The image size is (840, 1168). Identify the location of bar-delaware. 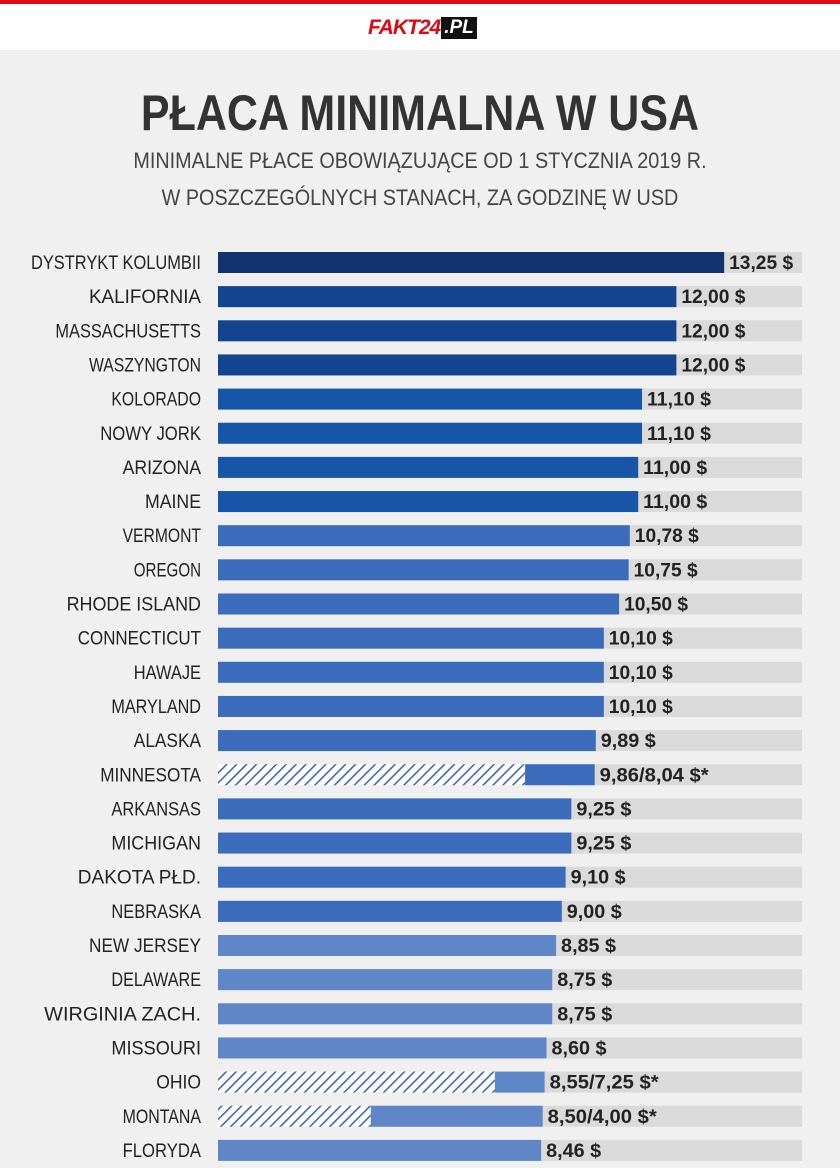
(385, 980).